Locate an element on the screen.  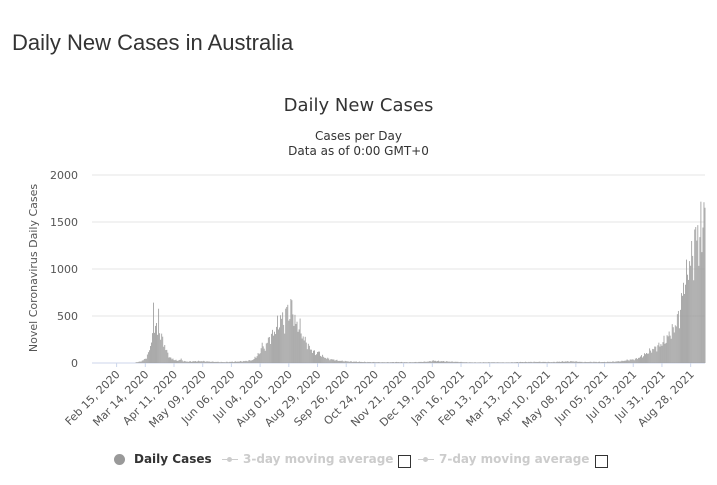
legend-item-3-day-average: 3-day moving average is located at coordinates (307, 459).